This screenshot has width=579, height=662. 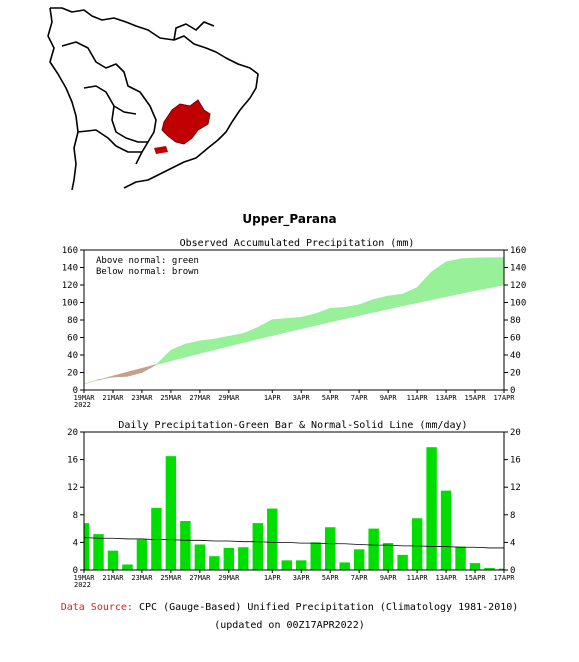 I want to click on border-brazil, so click(x=109, y=103).